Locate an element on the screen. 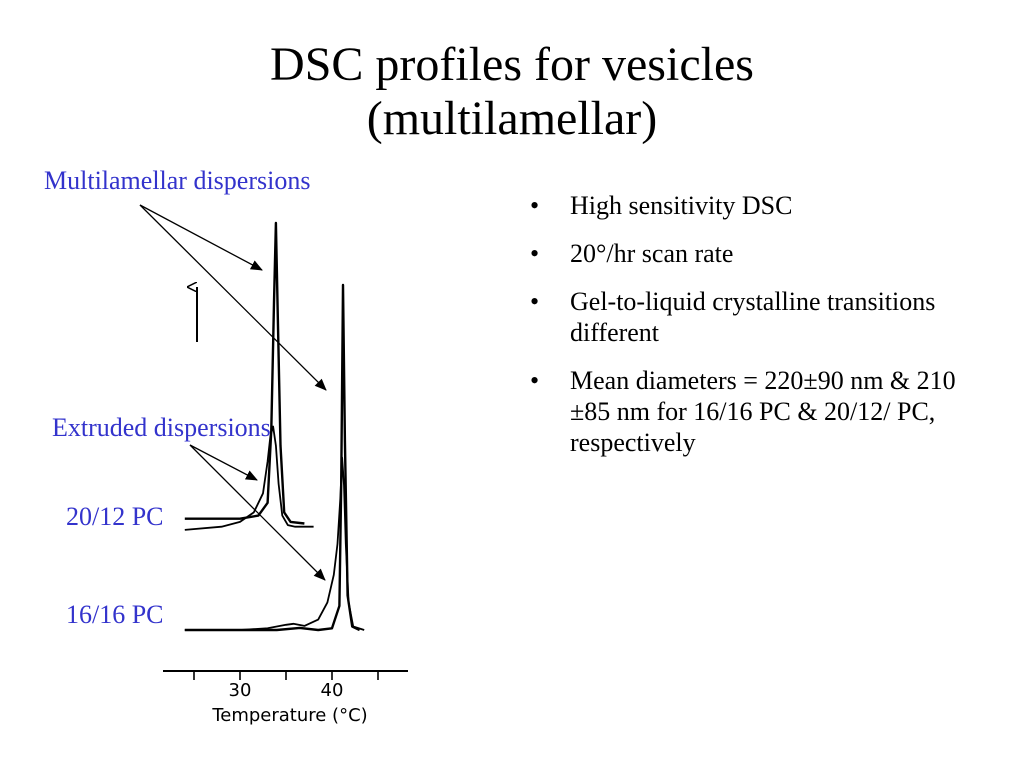 This screenshot has width=1024, height=768. label-extruded: Extruded dispersions is located at coordinates (161, 427).